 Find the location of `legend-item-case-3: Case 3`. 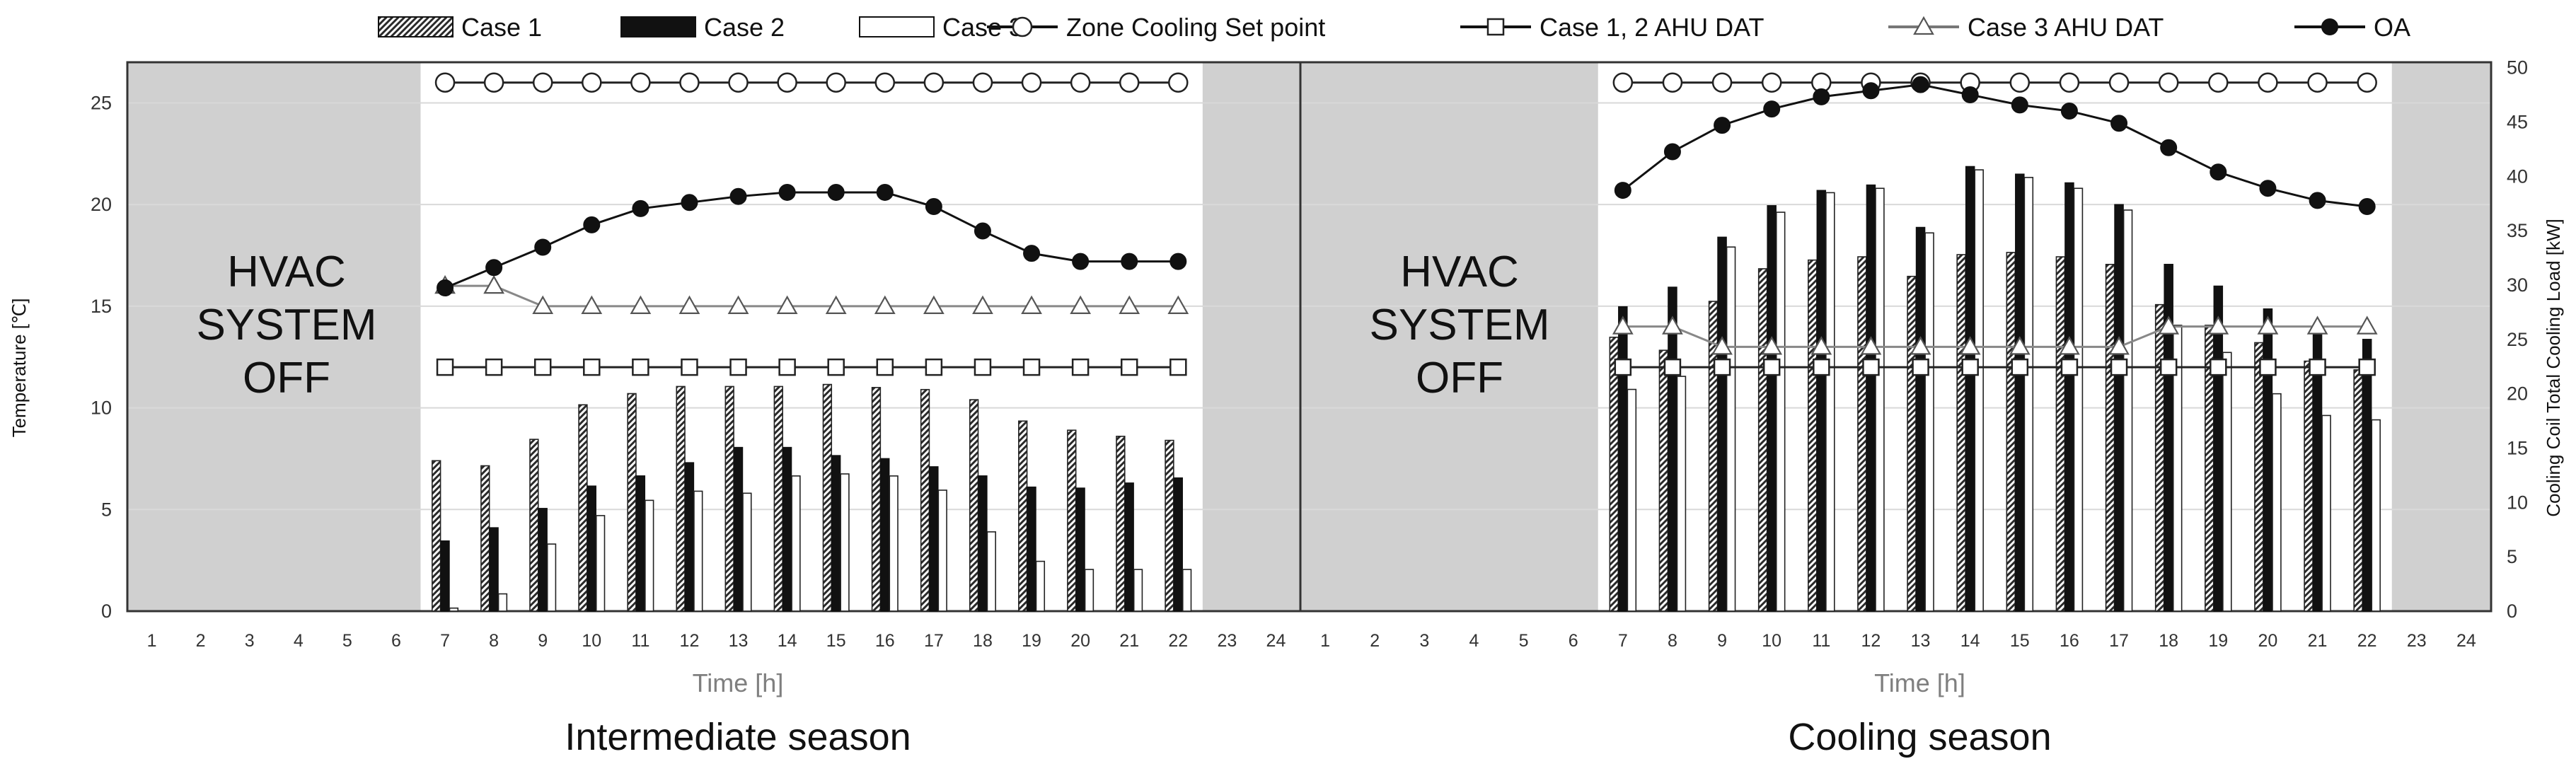

legend-item-case-3: Case 3 is located at coordinates (941, 27).